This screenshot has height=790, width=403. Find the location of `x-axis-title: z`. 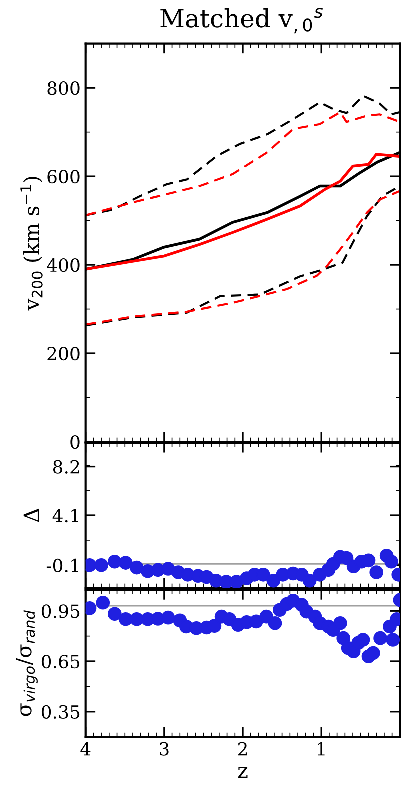

x-axis-title: z is located at coordinates (243, 772).